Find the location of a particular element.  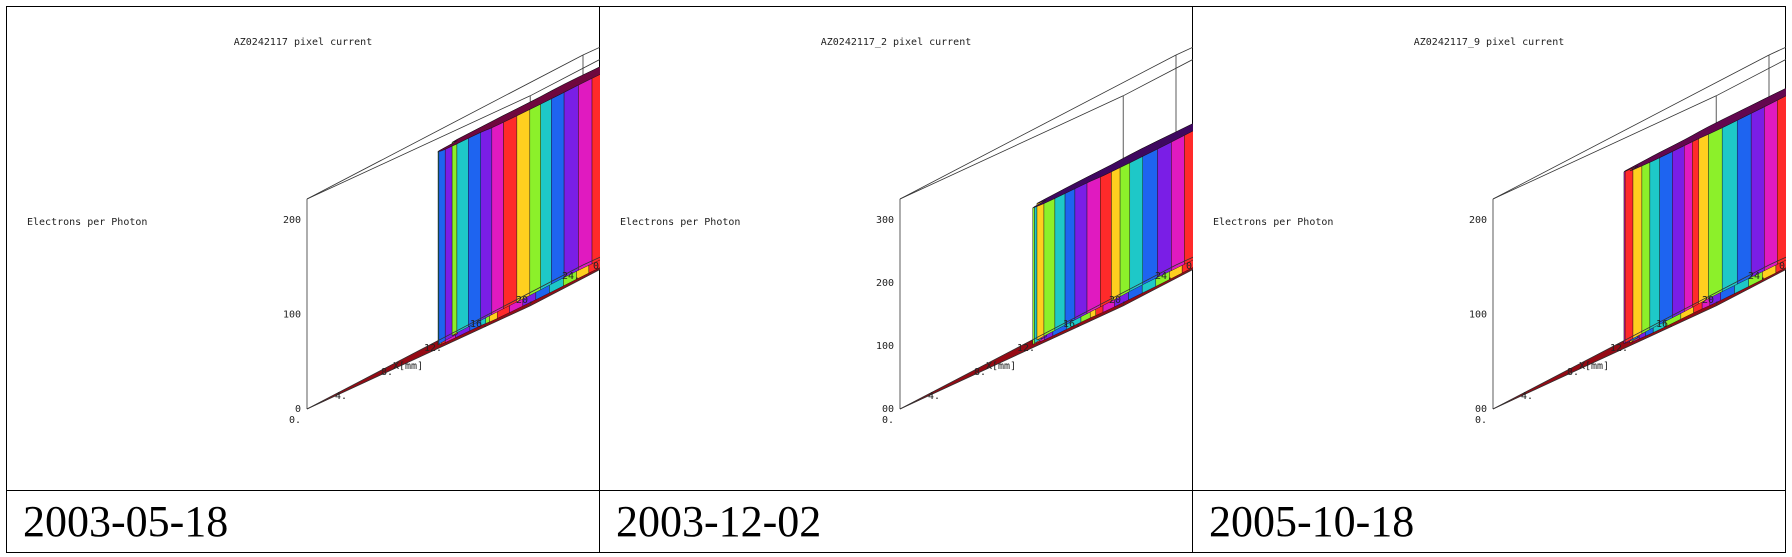

z-tick-label: 0 is located at coordinates (298, 409).